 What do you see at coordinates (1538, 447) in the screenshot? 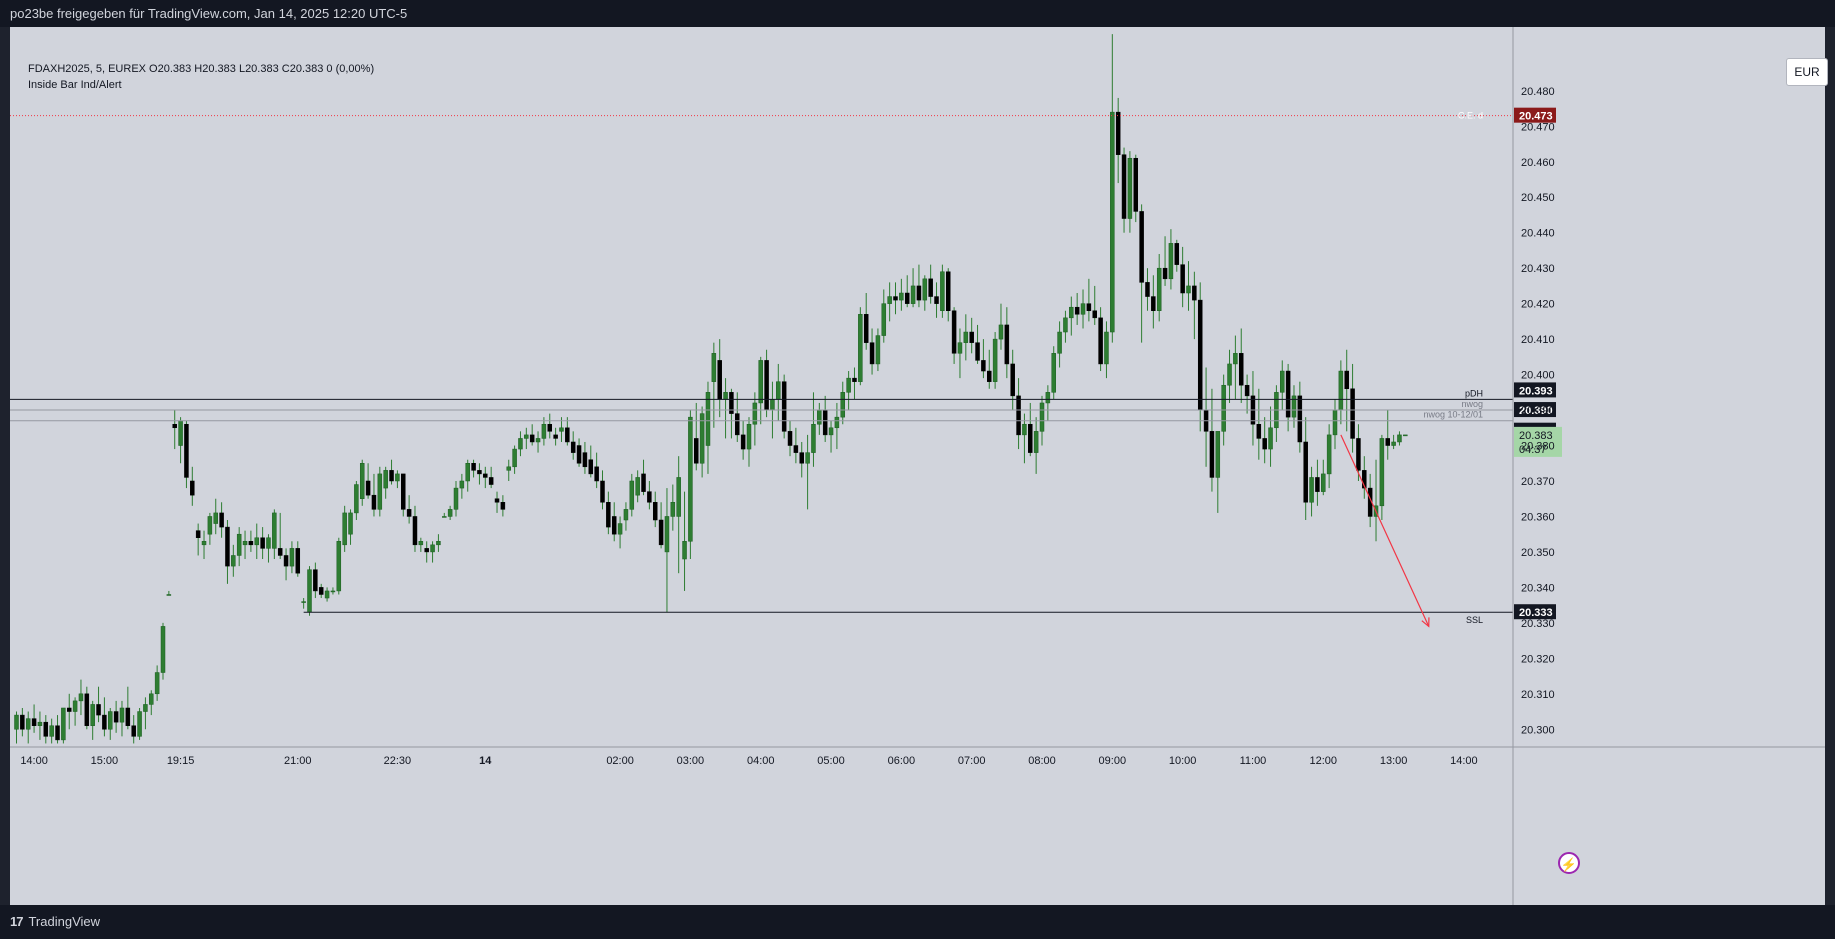
I see `price-tick-label: 20.380` at bounding box center [1538, 447].